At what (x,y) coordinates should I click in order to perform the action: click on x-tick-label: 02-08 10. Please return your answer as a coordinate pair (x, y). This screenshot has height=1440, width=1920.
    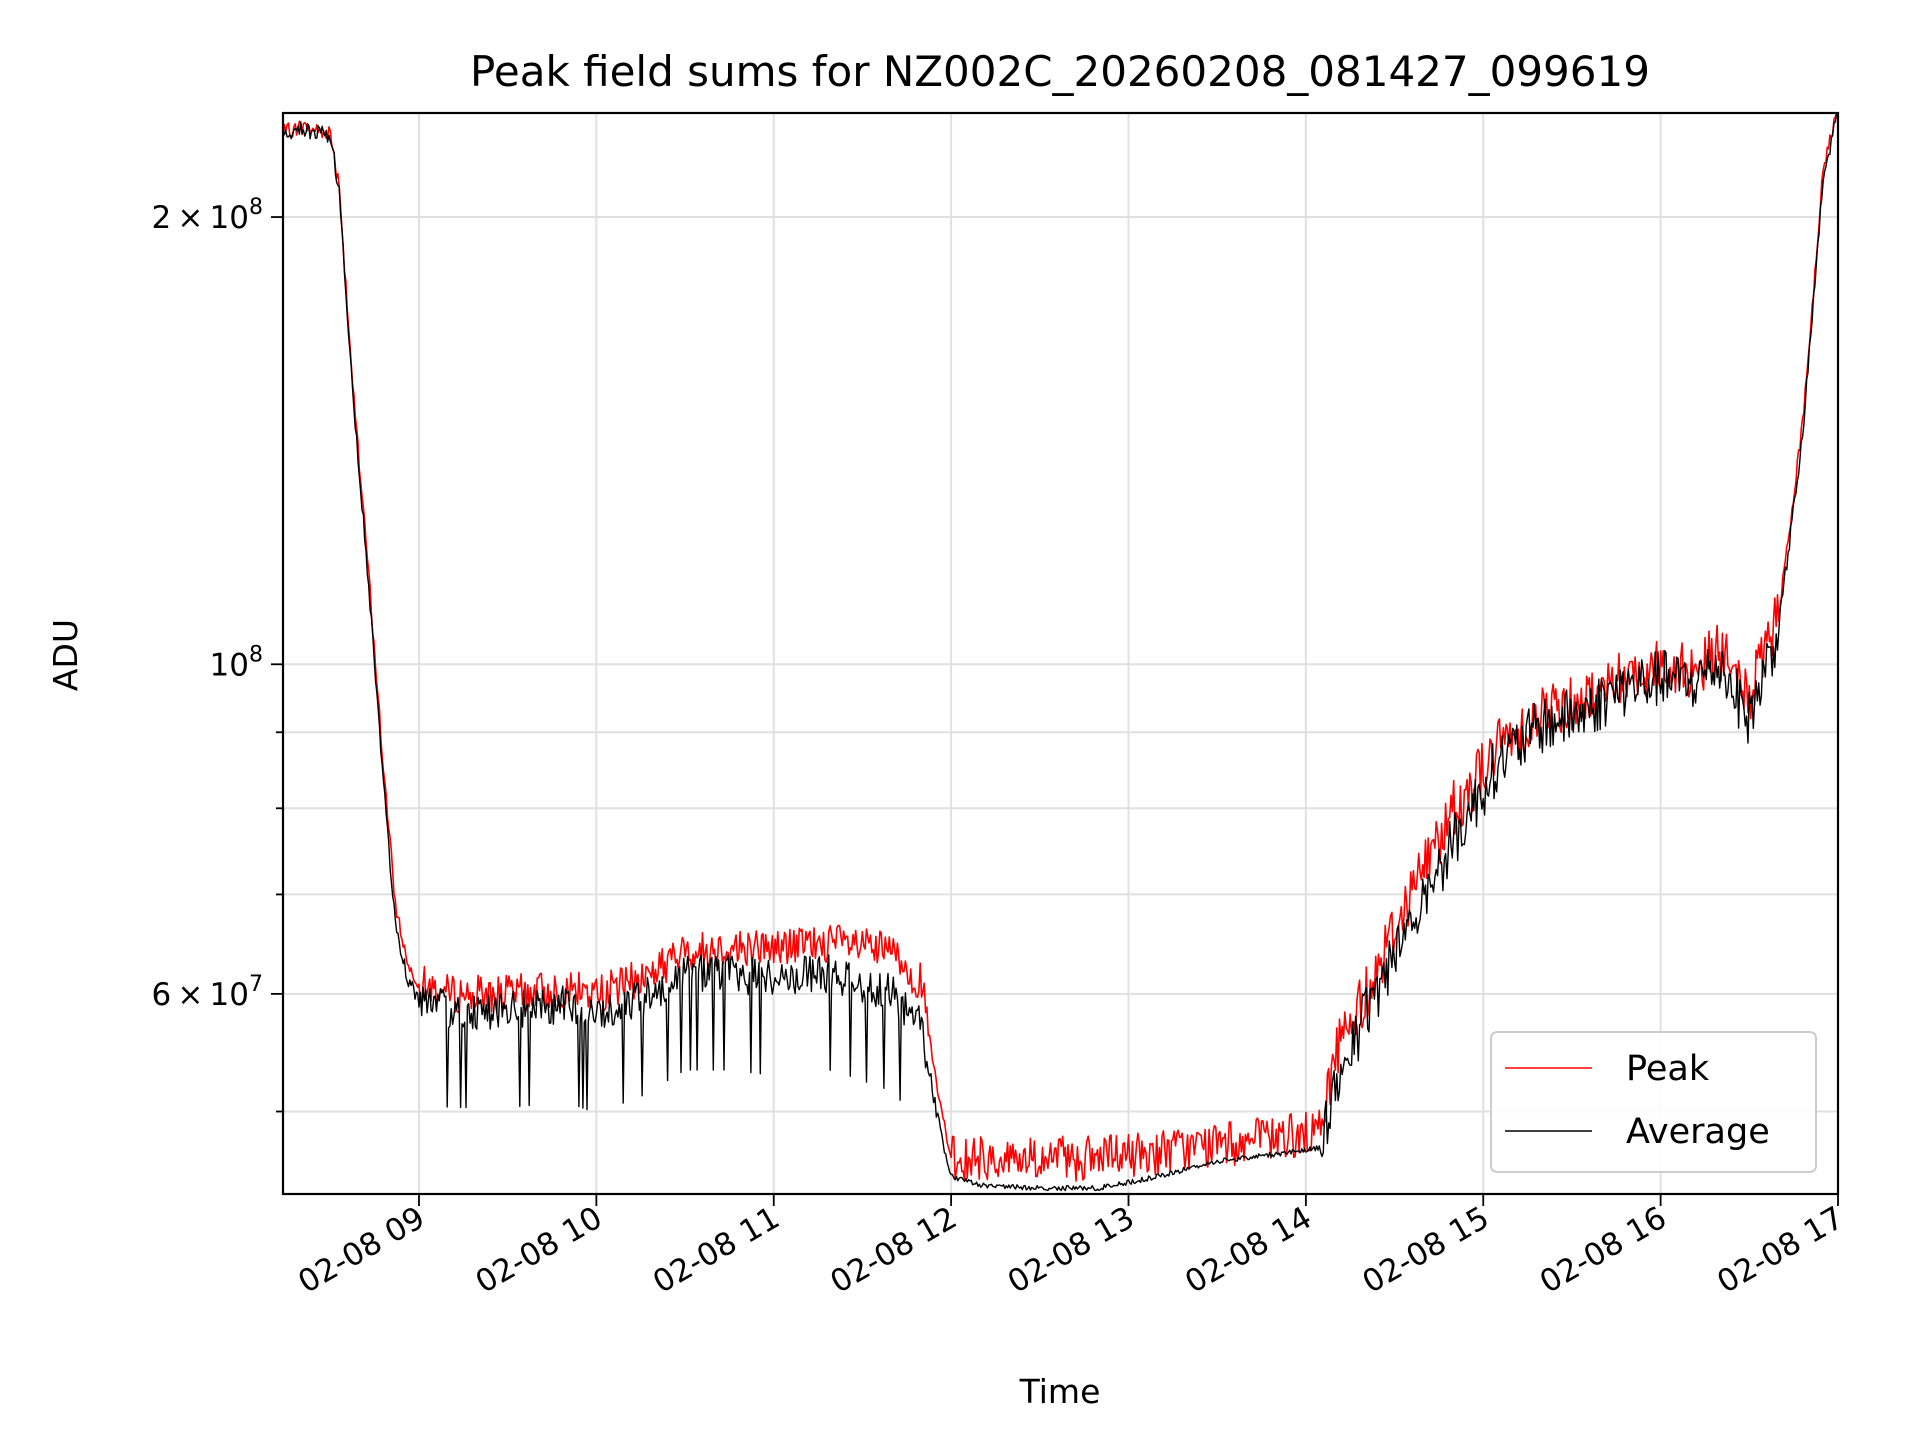
    Looking at the image, I should click on (539, 1250).